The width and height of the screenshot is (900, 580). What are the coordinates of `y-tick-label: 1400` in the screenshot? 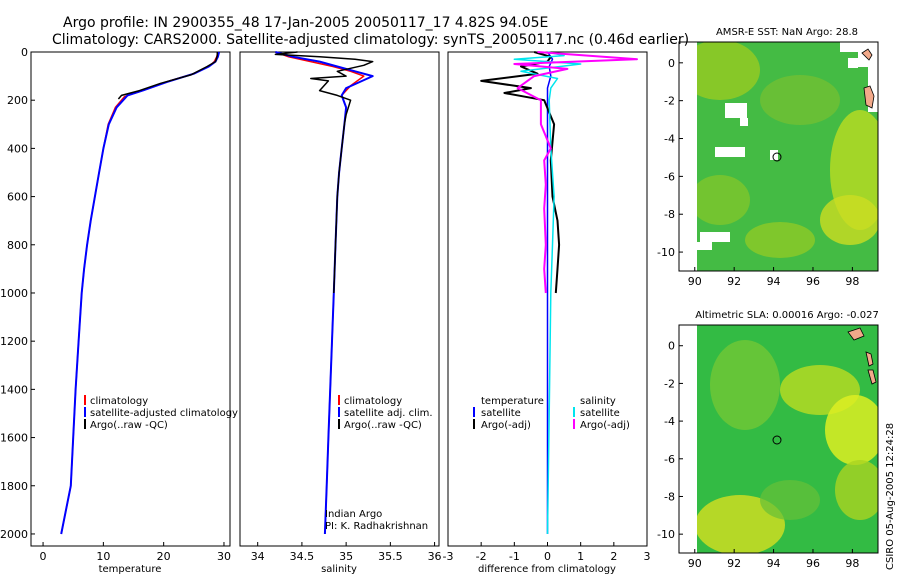 It's located at (14, 389).